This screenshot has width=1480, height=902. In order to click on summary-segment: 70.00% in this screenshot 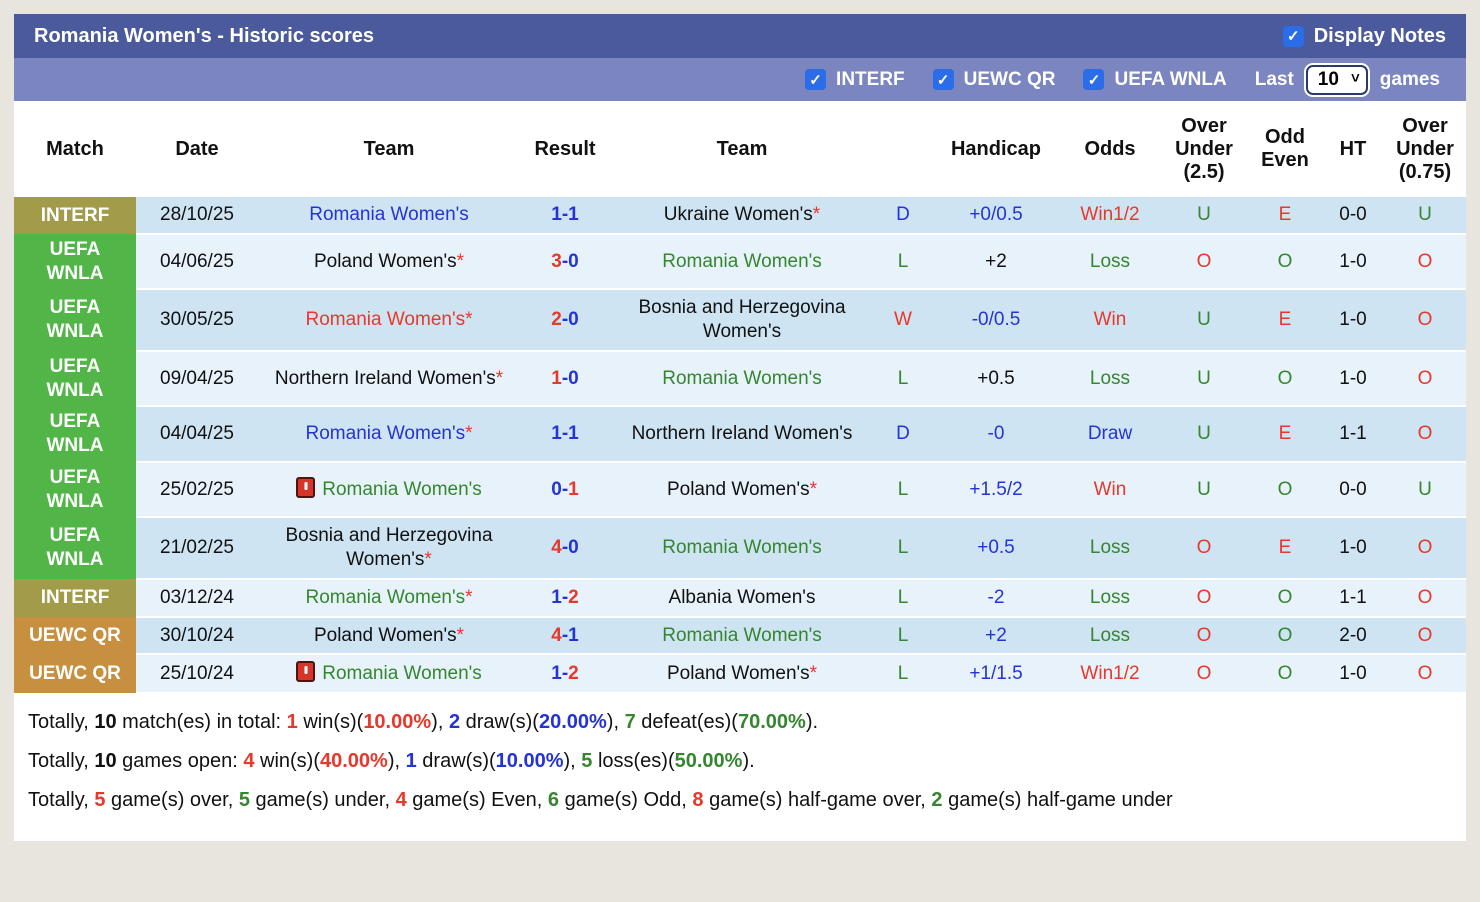, I will do `click(771, 722)`.